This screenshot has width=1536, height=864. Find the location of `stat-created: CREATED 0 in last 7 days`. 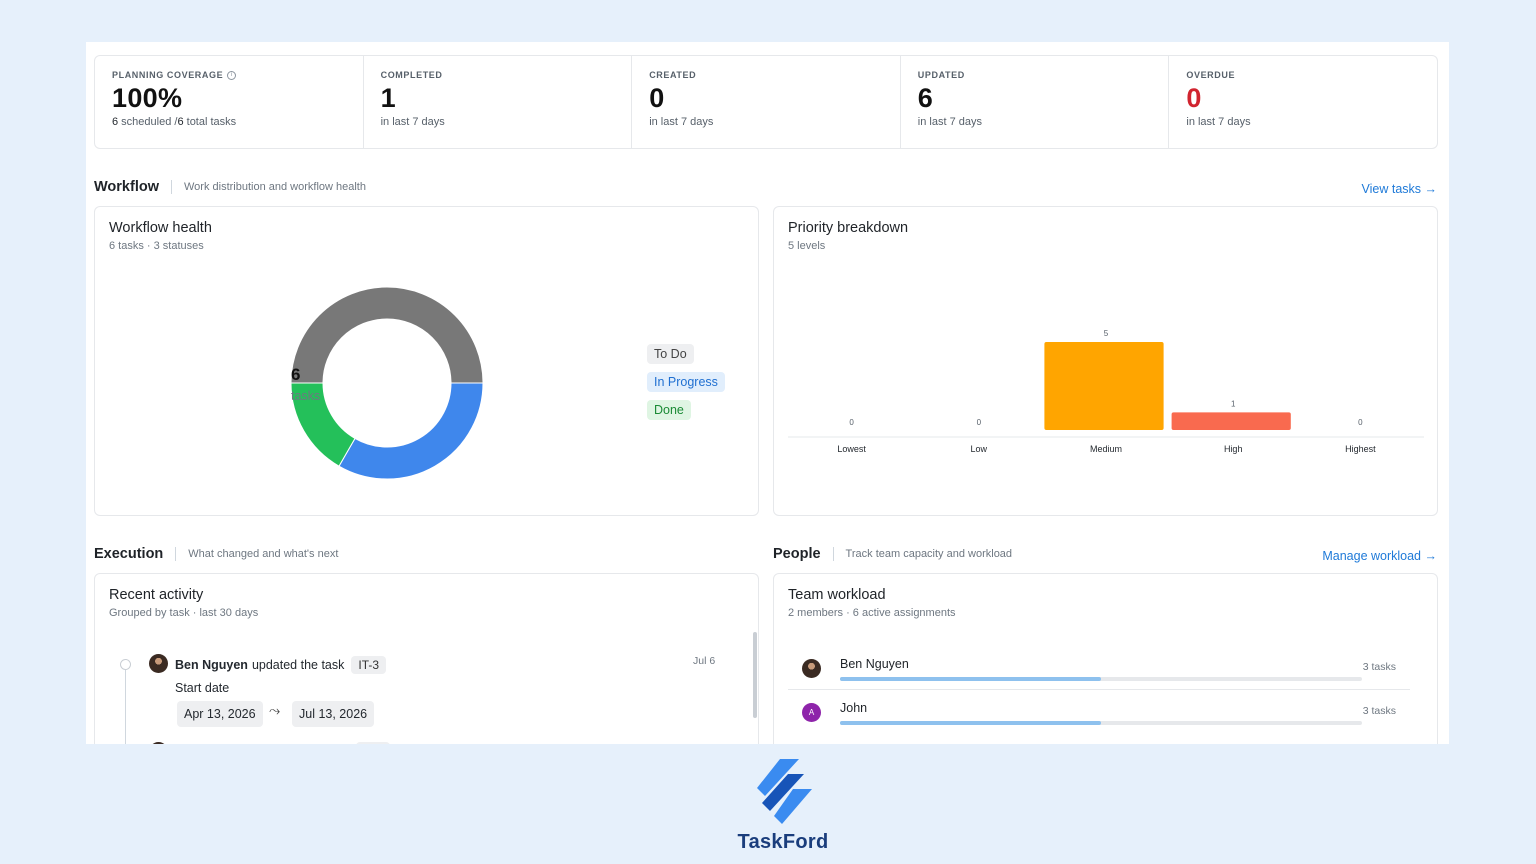

stat-created: CREATED 0 in last 7 days is located at coordinates (766, 102).